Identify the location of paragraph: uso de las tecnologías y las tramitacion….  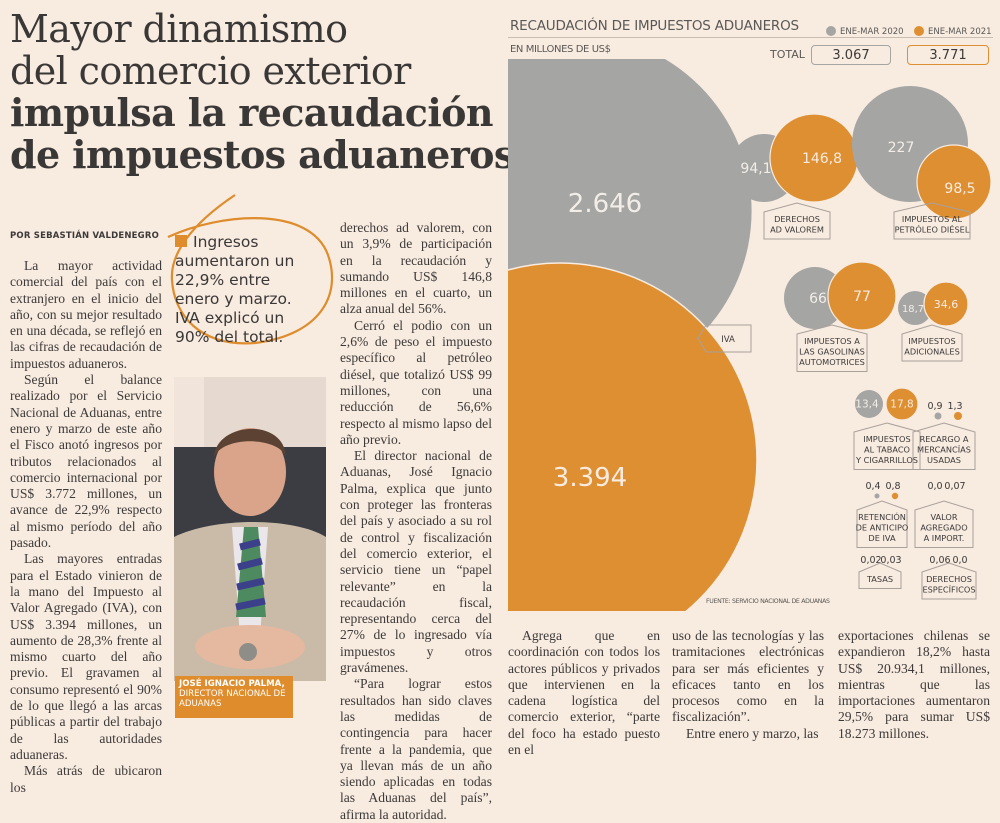
(748, 676).